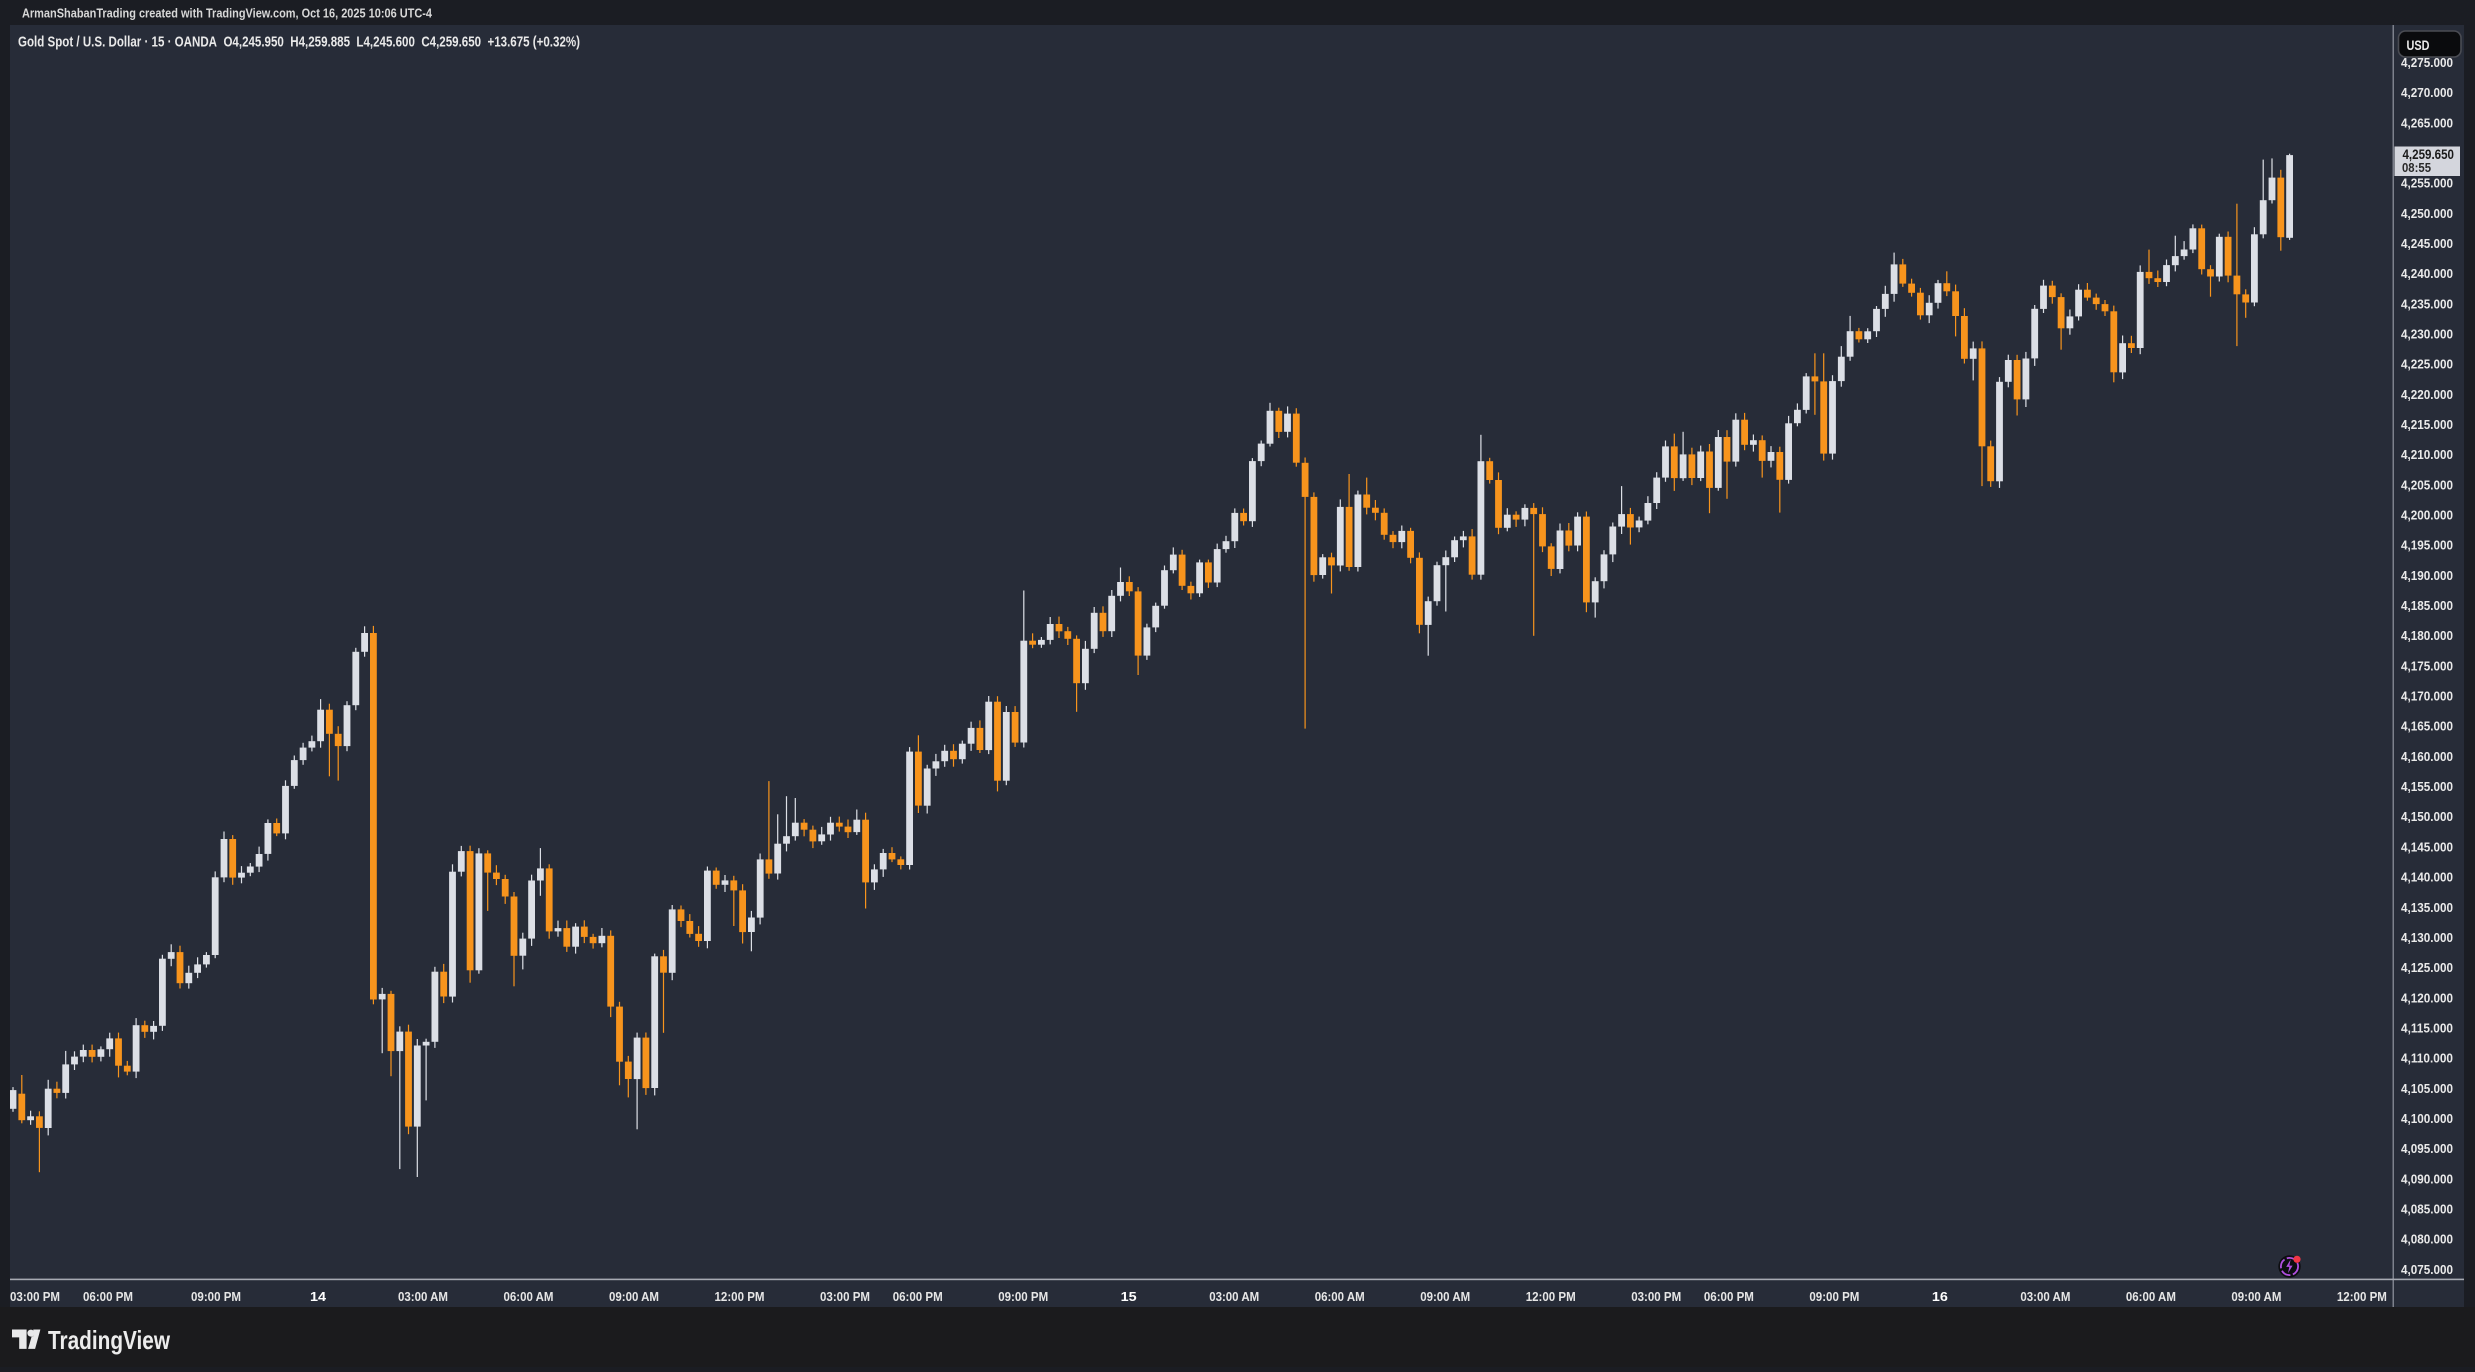 The image size is (2475, 1372). What do you see at coordinates (2427, 545) in the screenshot?
I see `svg-text: 4,195.000` at bounding box center [2427, 545].